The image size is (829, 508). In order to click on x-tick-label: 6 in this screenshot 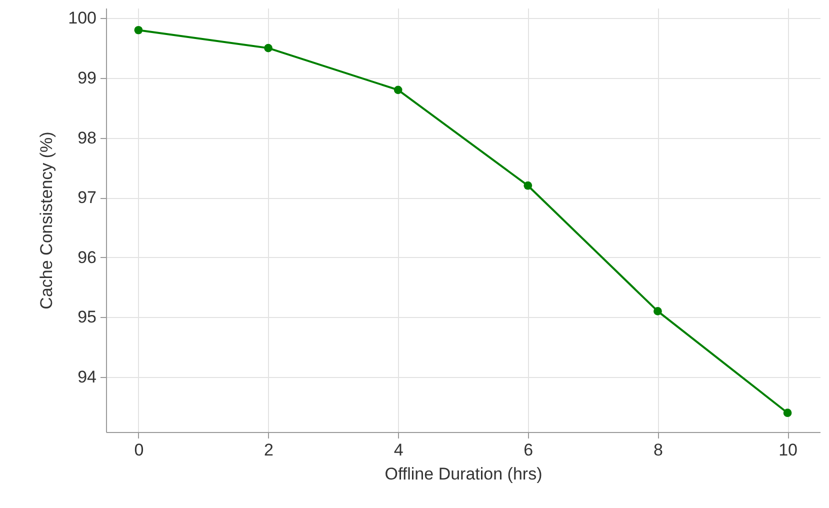, I will do `click(529, 450)`.